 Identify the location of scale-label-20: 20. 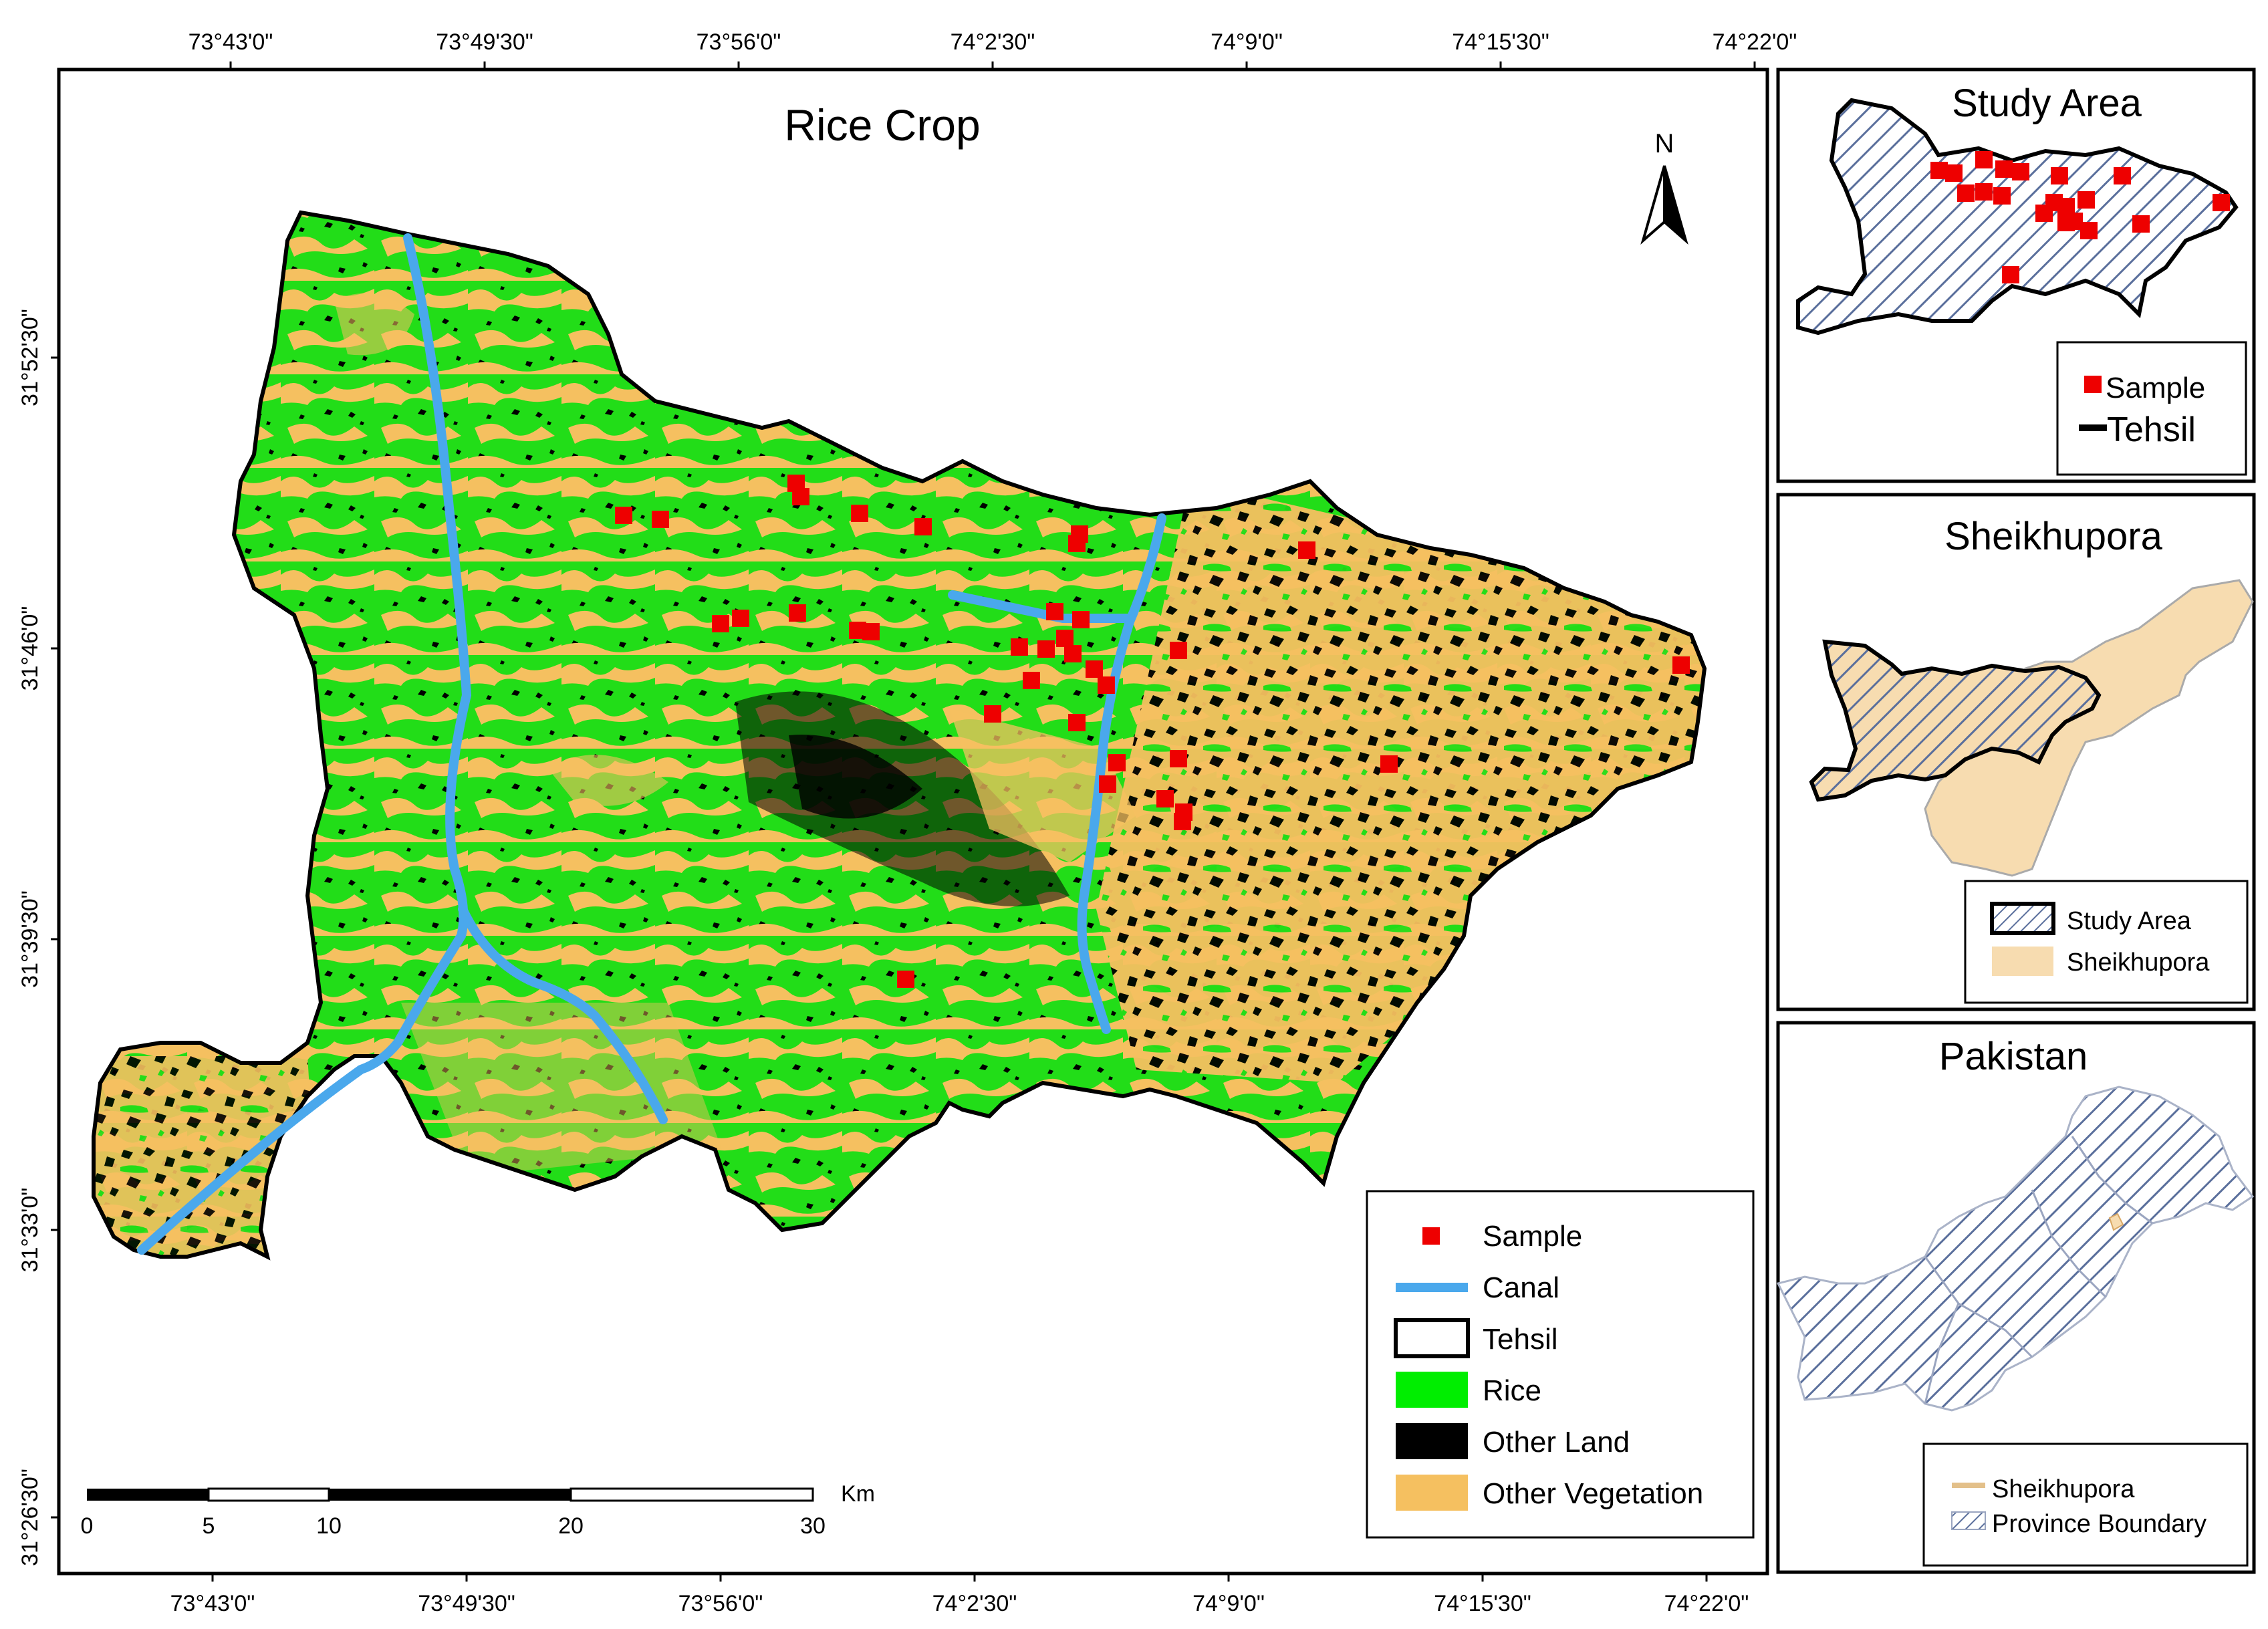
(571, 1526).